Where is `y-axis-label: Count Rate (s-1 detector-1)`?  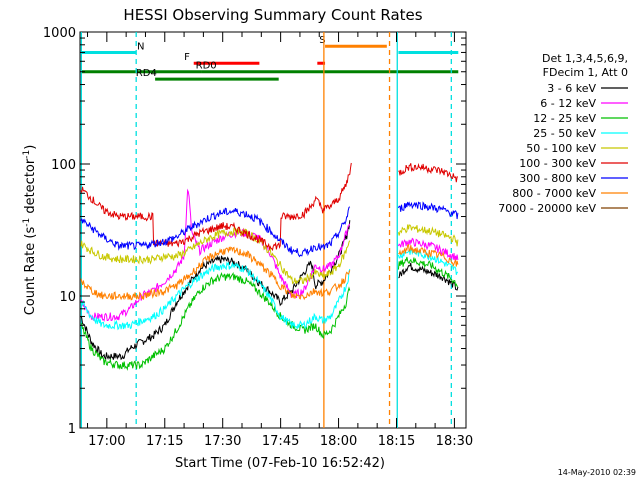 y-axis-label: Count Rate (s-1 detector-1) is located at coordinates (30, 230).